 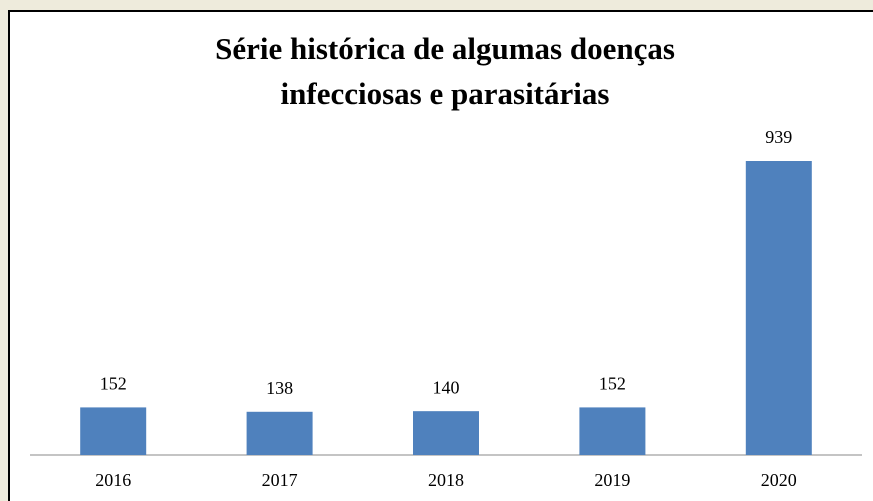 I want to click on x-tick-label: 2020, so click(x=779, y=480).